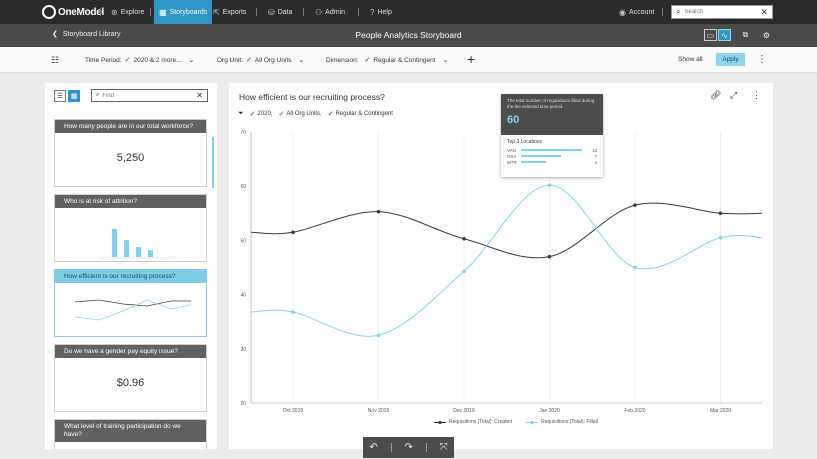  Describe the element at coordinates (570, 422) in the screenshot. I see `legend-label: Requisitions (Total): Filled` at that location.